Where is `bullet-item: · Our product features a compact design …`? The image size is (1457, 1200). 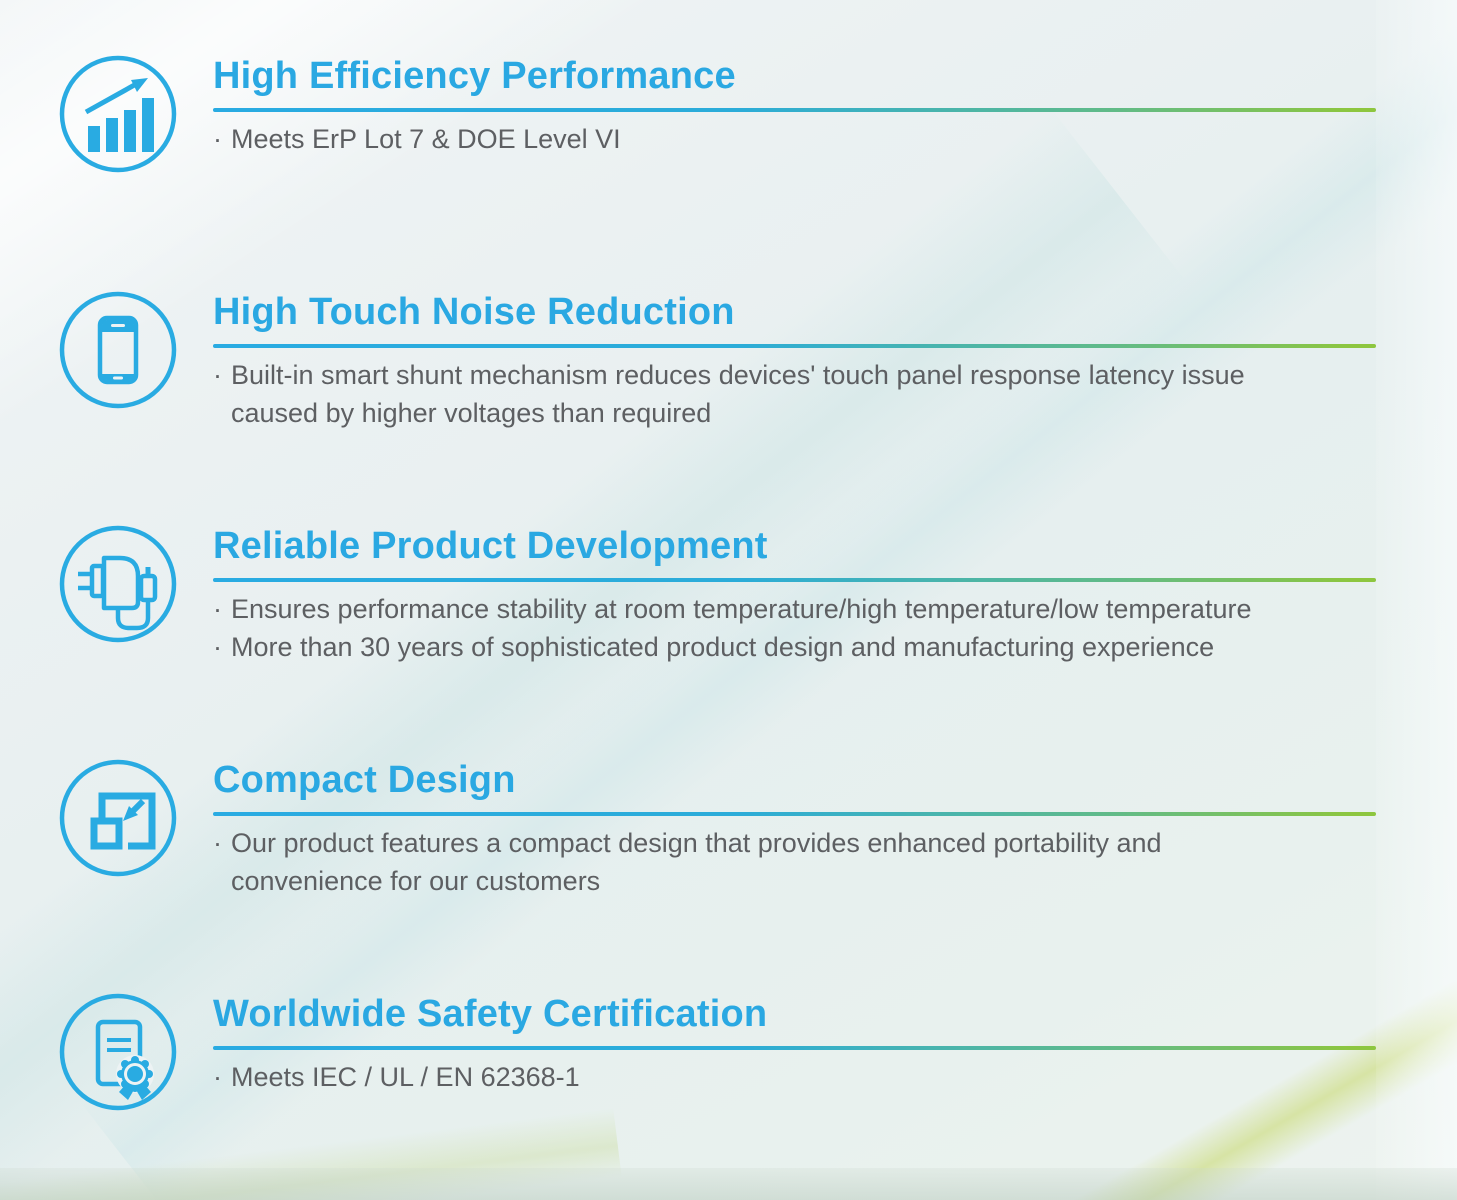 bullet-item: · Our product features a compact design … is located at coordinates (795, 843).